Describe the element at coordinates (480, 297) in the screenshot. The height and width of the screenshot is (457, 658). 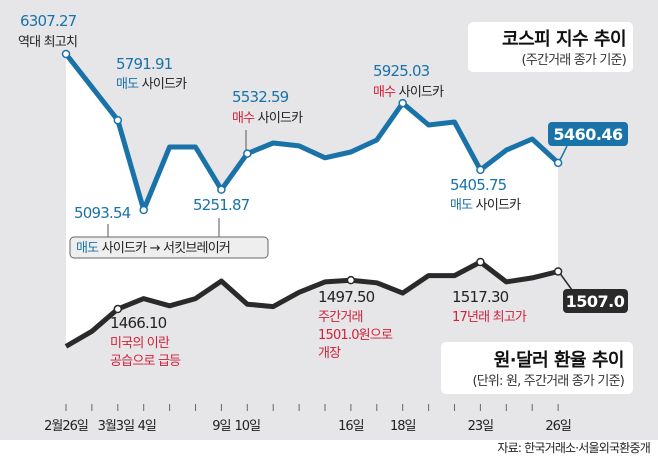
I see `data-label: 1517.30` at that location.